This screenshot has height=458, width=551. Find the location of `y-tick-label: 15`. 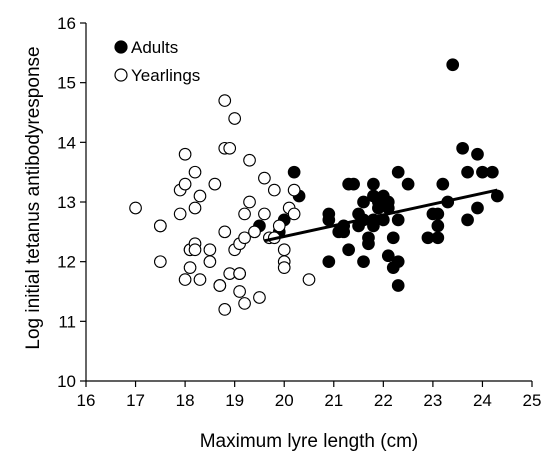

y-tick-label: 15 is located at coordinates (66, 83).